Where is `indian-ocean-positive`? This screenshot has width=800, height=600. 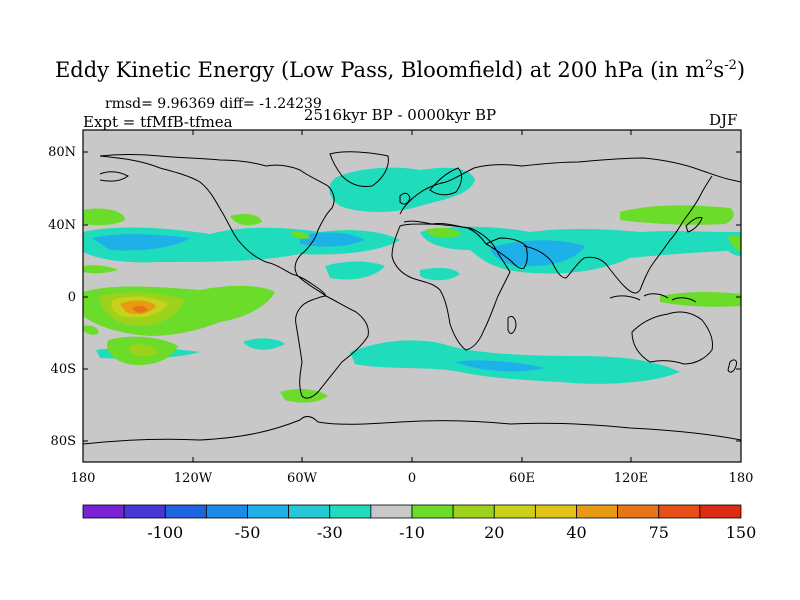 indian-ocean-positive is located at coordinates (443, 233).